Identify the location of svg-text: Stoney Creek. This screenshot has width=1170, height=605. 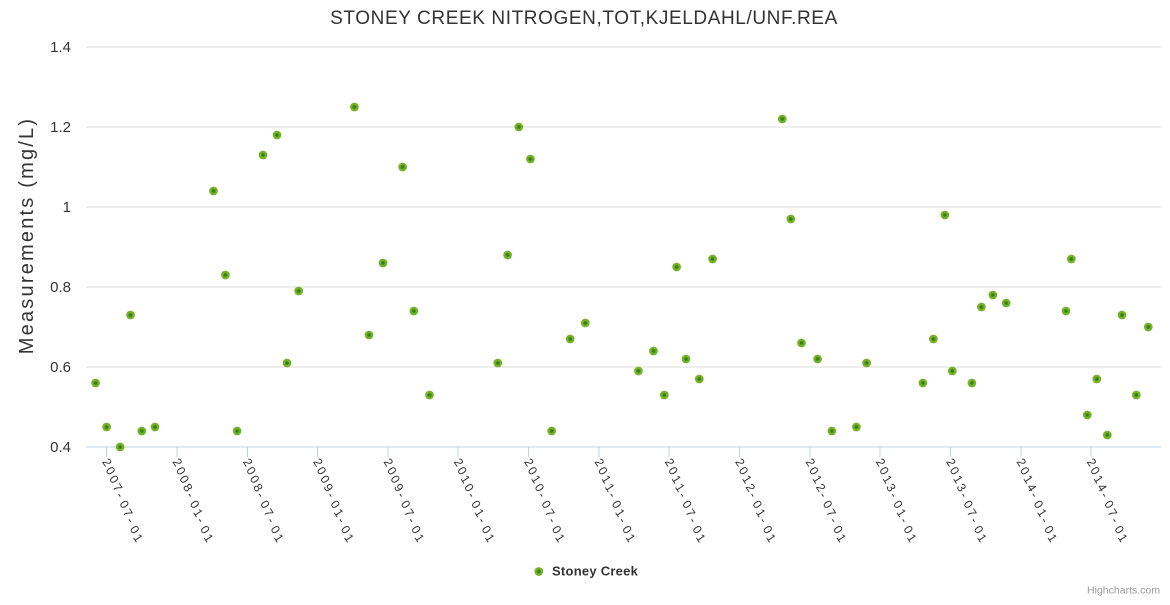
(595, 570).